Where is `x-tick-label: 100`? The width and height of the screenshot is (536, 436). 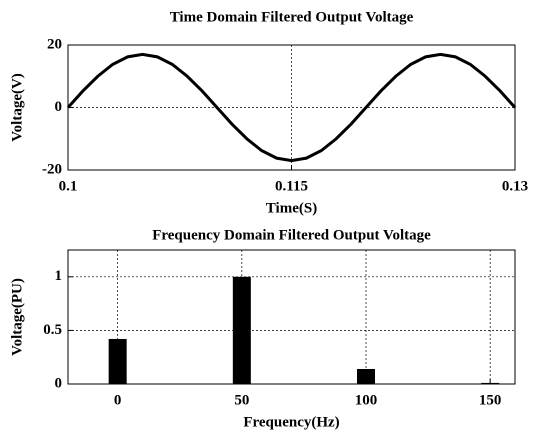 x-tick-label: 100 is located at coordinates (366, 400).